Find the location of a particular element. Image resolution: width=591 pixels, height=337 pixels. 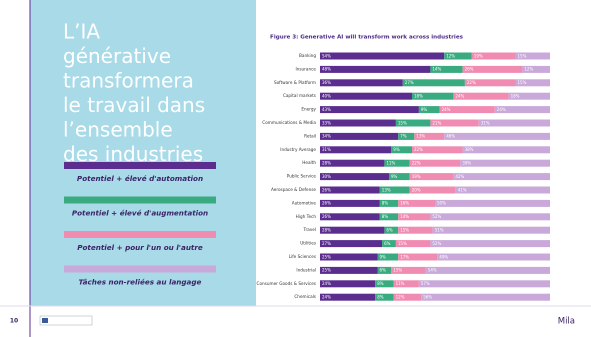

value-label: 21% is located at coordinates (436, 122).